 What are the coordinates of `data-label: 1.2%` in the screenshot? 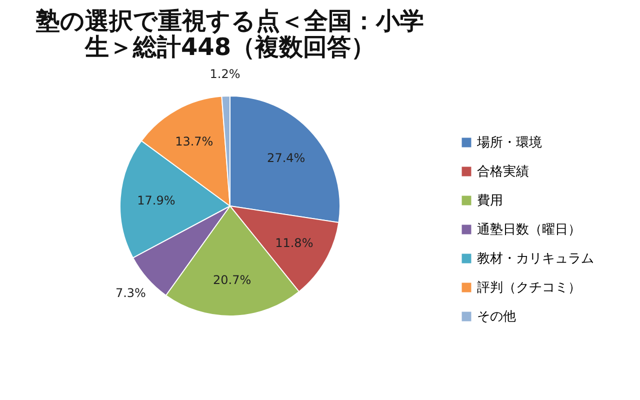 It's located at (225, 74).